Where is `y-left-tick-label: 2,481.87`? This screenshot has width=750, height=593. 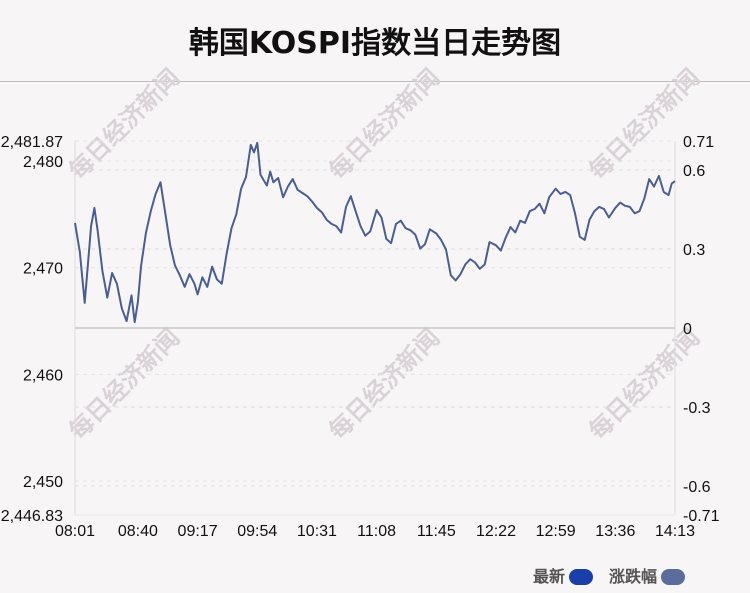
y-left-tick-label: 2,481.87 is located at coordinates (32, 142).